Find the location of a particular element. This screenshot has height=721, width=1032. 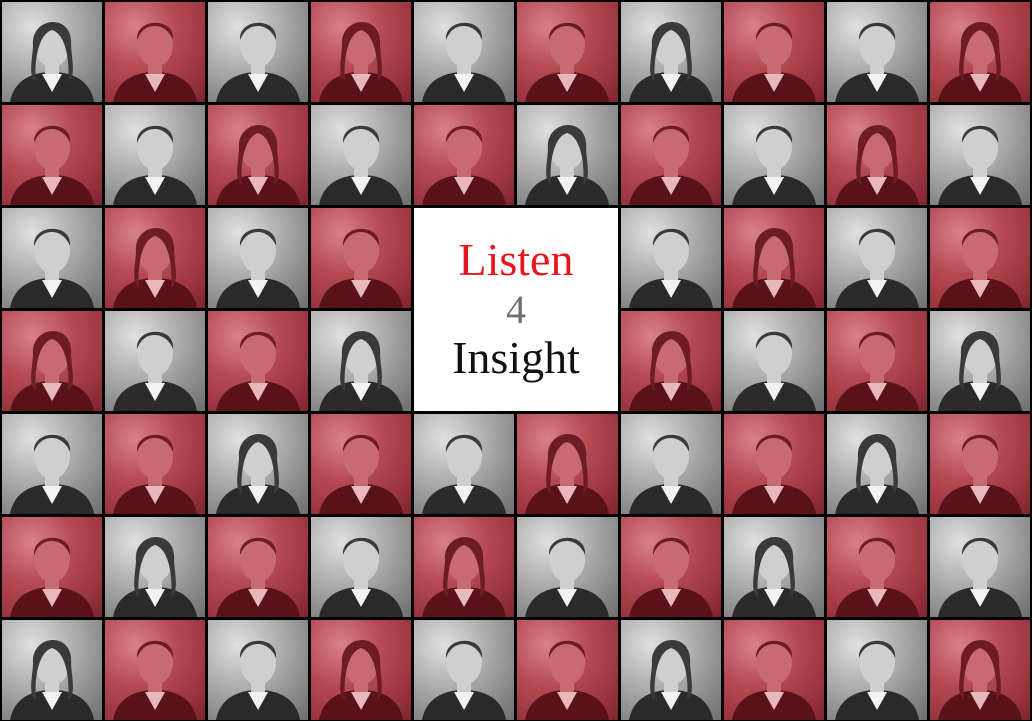

title-number: 4 is located at coordinates (515, 310).